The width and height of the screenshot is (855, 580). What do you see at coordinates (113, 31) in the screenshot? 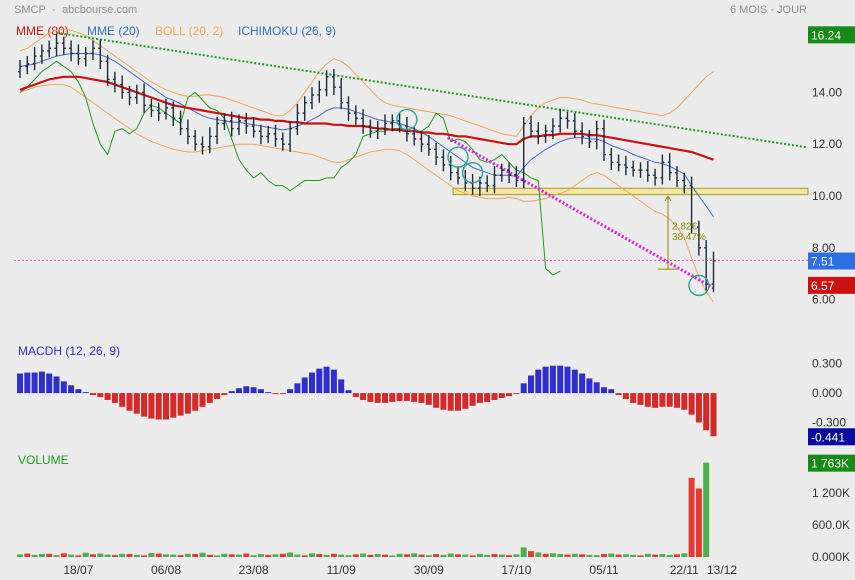
I see `legend-mme20: MME (20)` at bounding box center [113, 31].